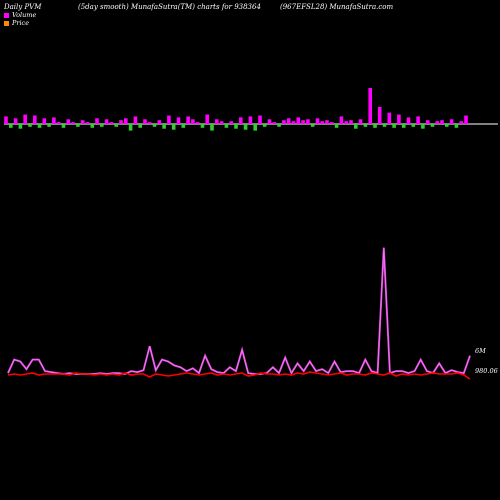 The width and height of the screenshot is (500, 500). I want to click on price-series-line, so click(239, 375).